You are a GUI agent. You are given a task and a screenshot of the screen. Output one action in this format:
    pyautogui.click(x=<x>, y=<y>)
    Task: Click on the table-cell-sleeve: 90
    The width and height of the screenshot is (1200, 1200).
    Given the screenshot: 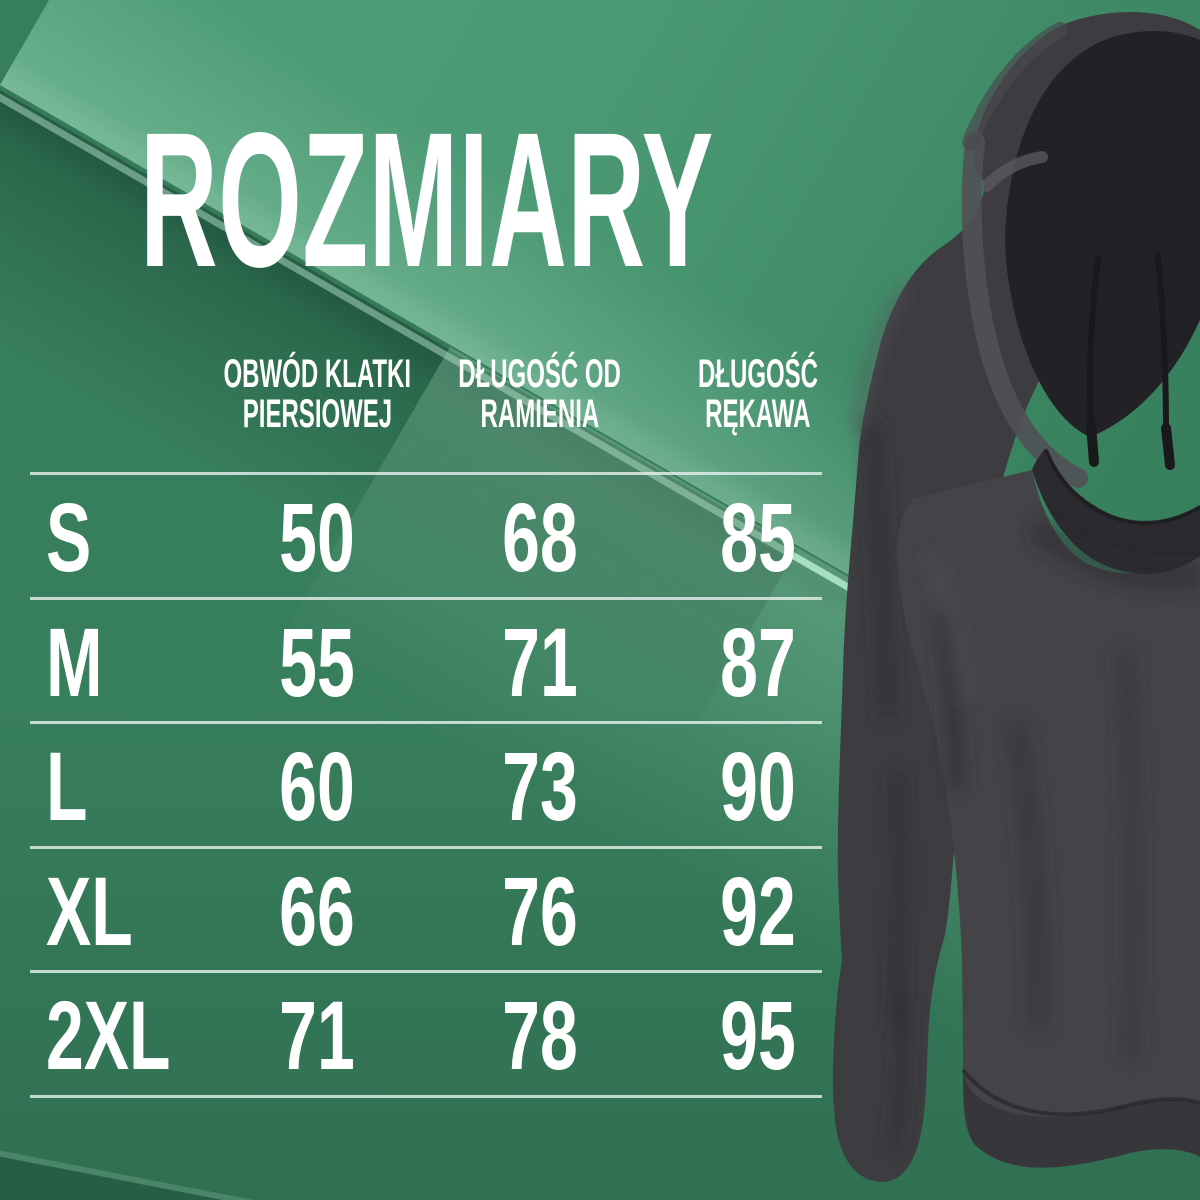 What is the action you would take?
    pyautogui.click(x=758, y=786)
    